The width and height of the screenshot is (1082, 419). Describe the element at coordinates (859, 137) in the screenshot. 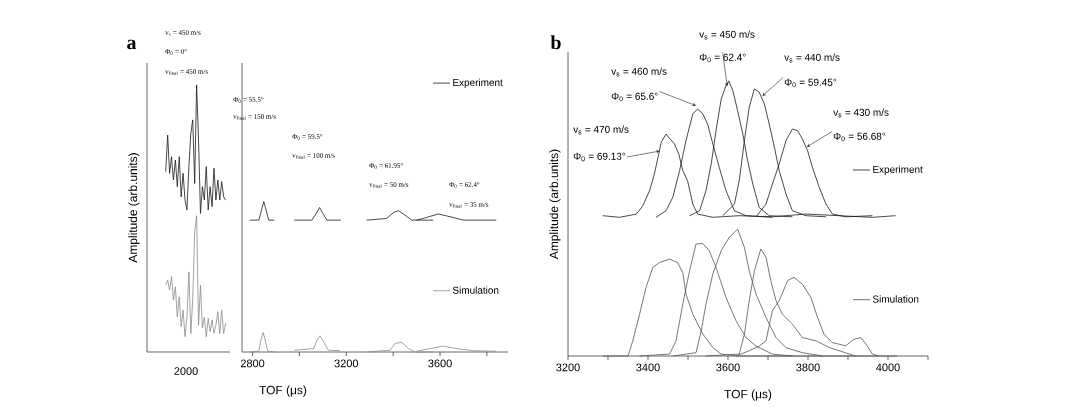

I see `annotation: Φ$_{0}$ = 56.68°` at that location.